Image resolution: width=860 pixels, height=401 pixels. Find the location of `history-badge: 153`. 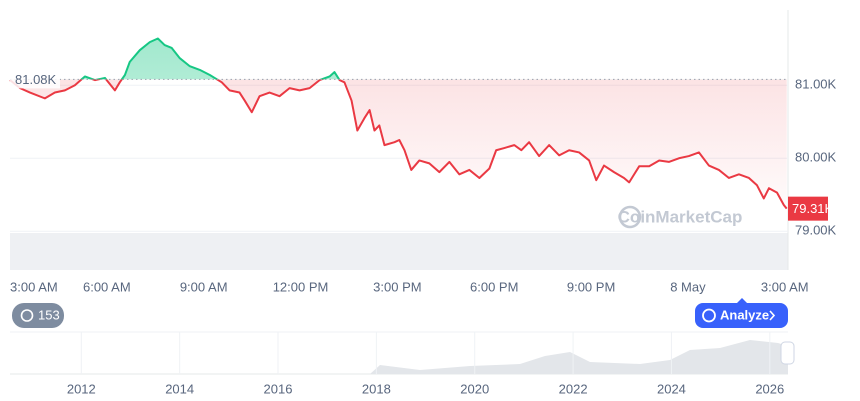

history-badge: 153 is located at coordinates (38, 315).